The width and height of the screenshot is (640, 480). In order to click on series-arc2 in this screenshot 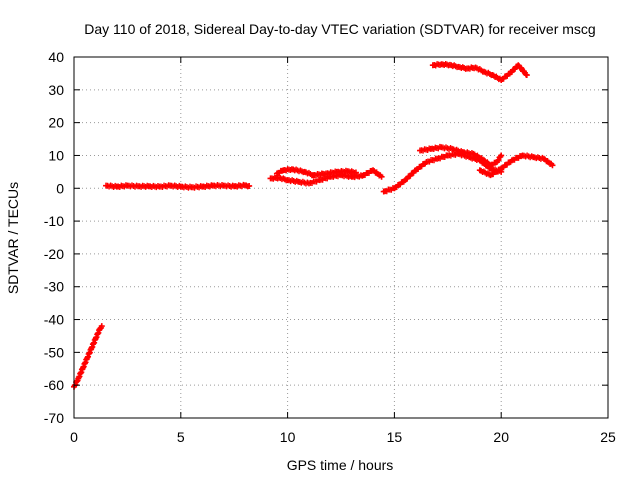, I will do `click(178, 186)`.